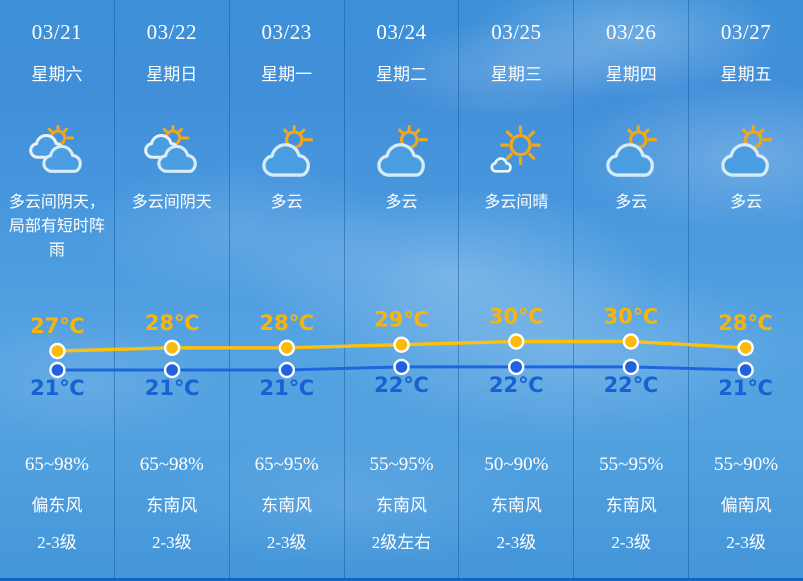 Image resolution: width=803 pixels, height=581 pixels. I want to click on forecast-day-column-6: 03/27 星期五 多云 55~90% 偏南风 2-3级, so click(746, 290).